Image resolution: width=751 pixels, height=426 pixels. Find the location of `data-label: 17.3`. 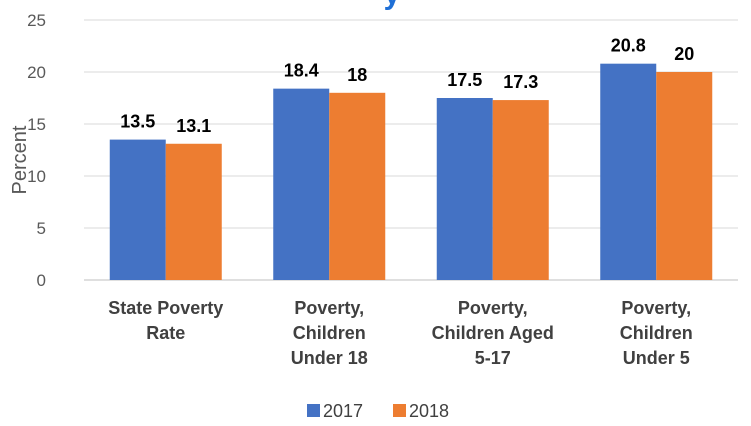

data-label: 17.3 is located at coordinates (520, 82).